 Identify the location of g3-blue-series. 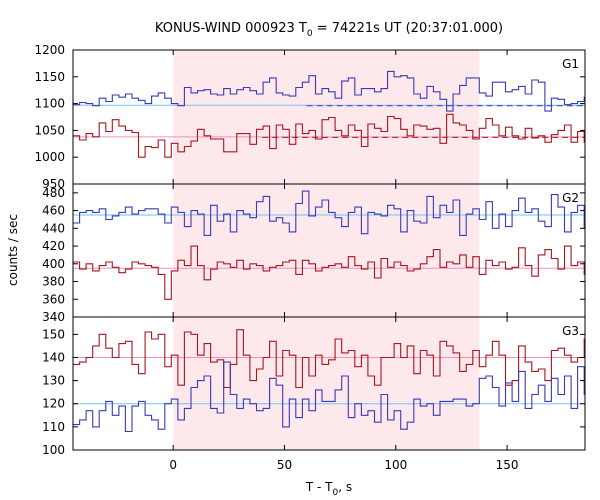
(329, 397).